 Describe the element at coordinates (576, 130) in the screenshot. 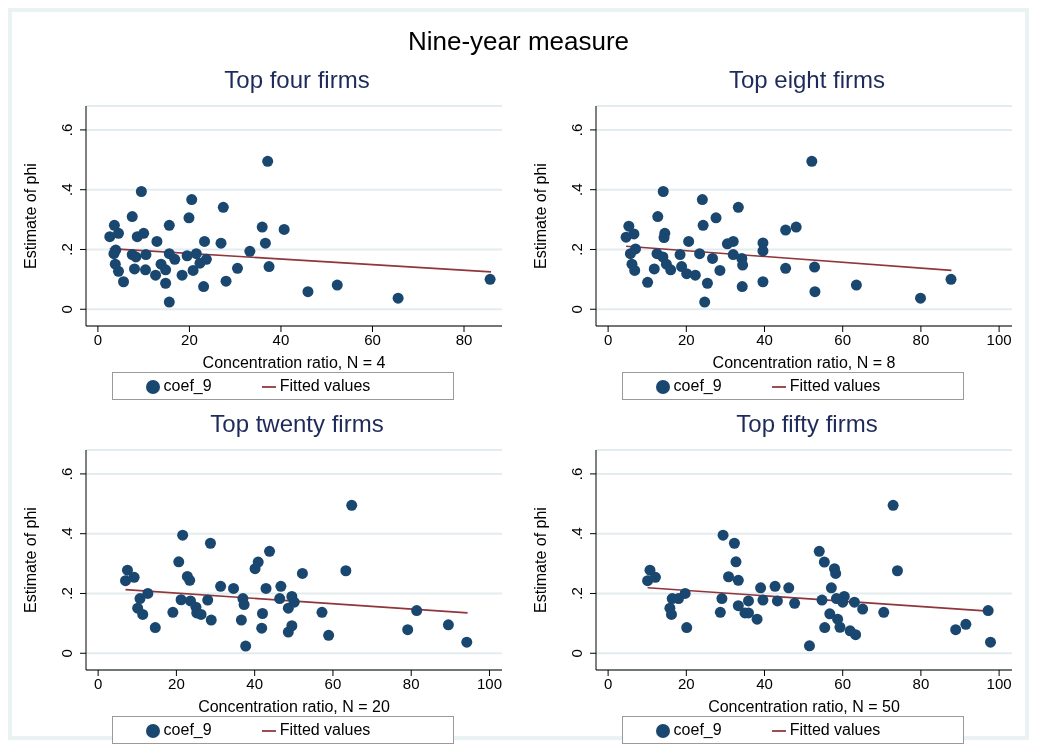

I see `y-tick-label: .6` at that location.